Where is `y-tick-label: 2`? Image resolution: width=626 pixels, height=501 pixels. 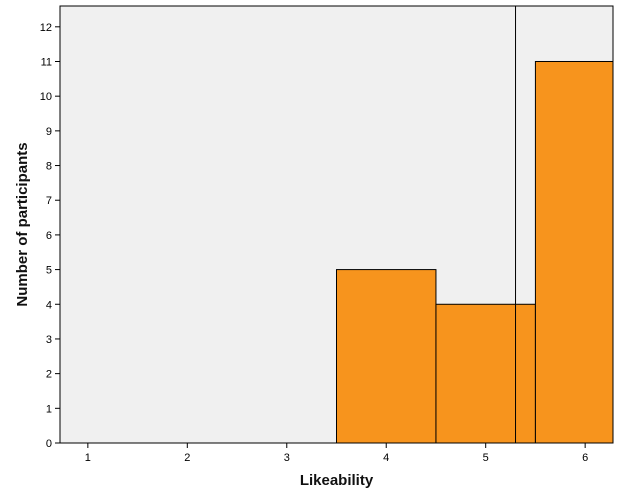 y-tick-label: 2 is located at coordinates (49, 375).